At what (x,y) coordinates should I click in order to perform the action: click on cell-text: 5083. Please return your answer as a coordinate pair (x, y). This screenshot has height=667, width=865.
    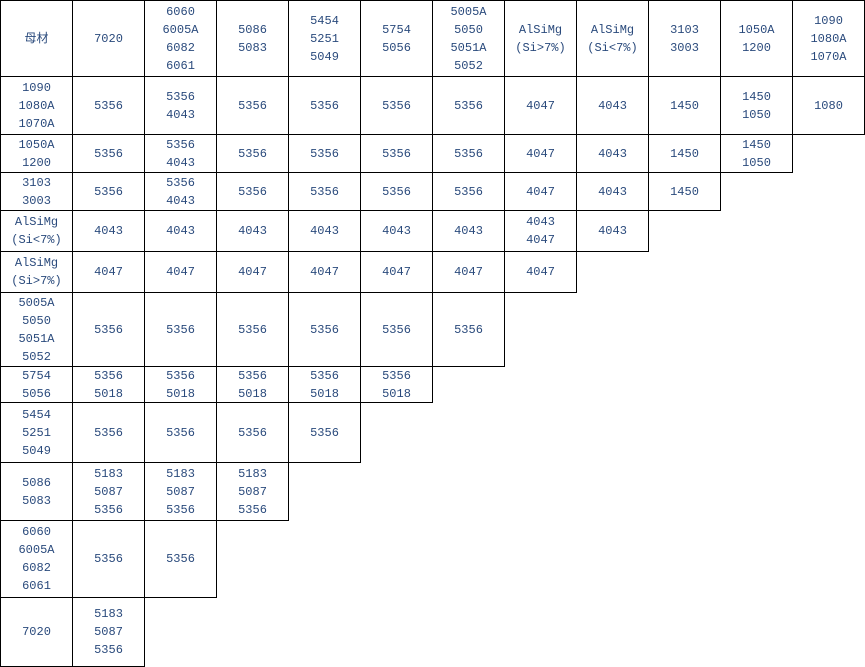
    Looking at the image, I should click on (252, 47).